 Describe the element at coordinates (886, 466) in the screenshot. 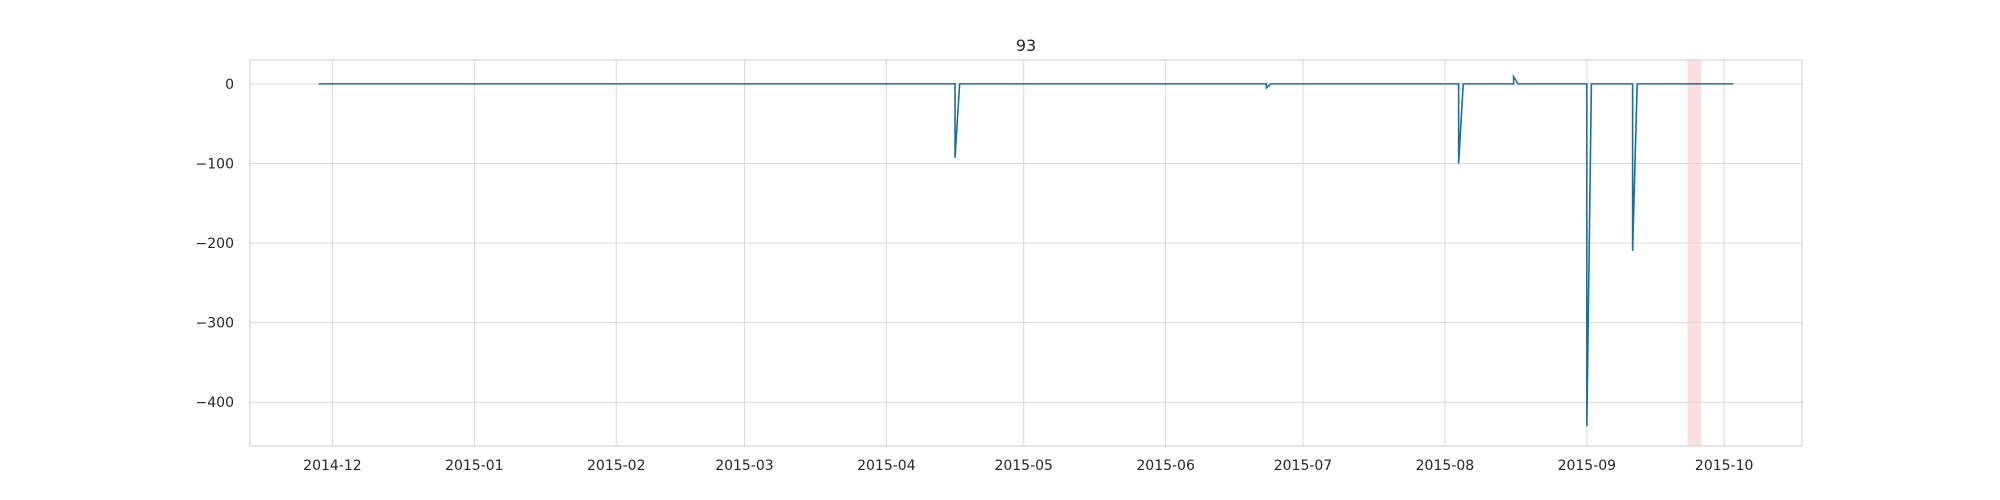

I see `x-tick-label: 2015-04` at that location.